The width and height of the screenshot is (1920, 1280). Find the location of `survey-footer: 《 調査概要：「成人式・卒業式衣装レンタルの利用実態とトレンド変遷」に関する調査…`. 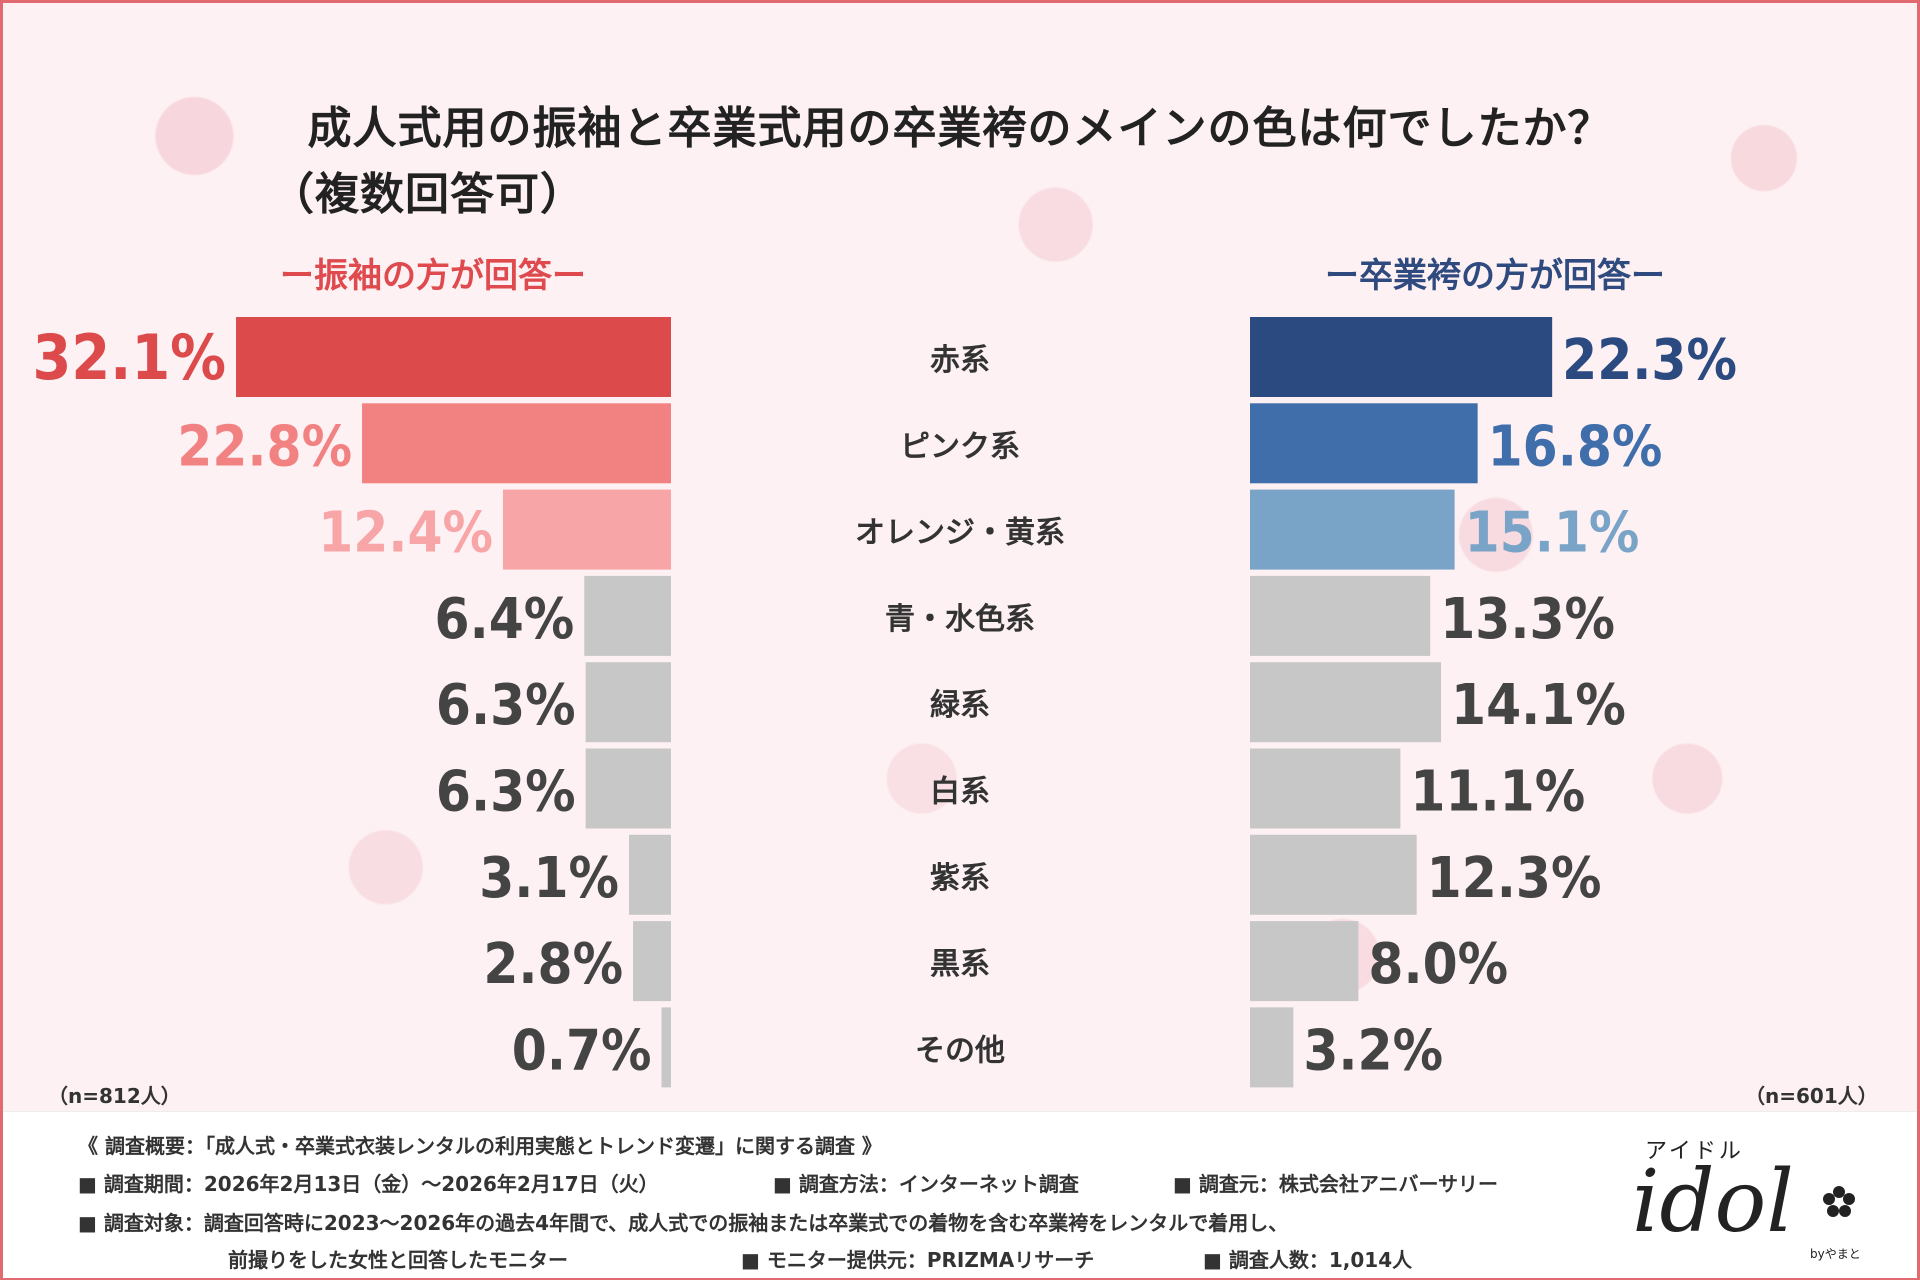

survey-footer: 《 調査概要：「成人式・卒業式衣装レンタルの利用実態とトレンド変遷」に関する調査… is located at coordinates (960, 1194).